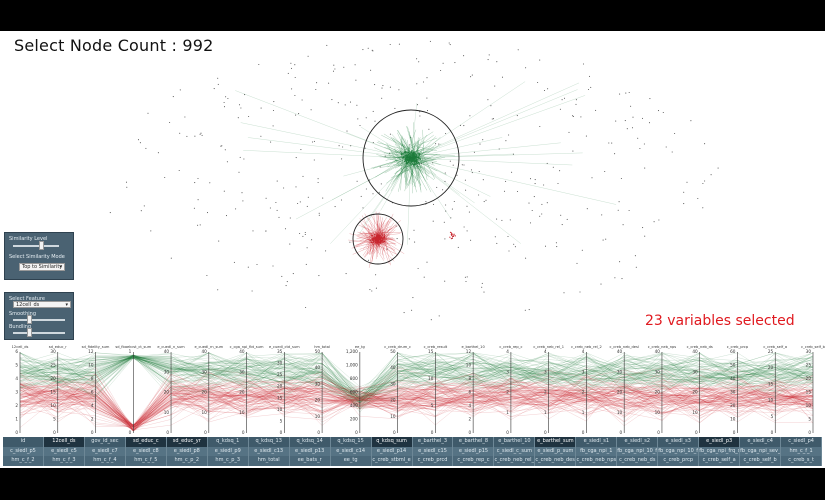 The width and height of the screenshot is (825, 500). I want to click on green-cluster, so click(413, 158).